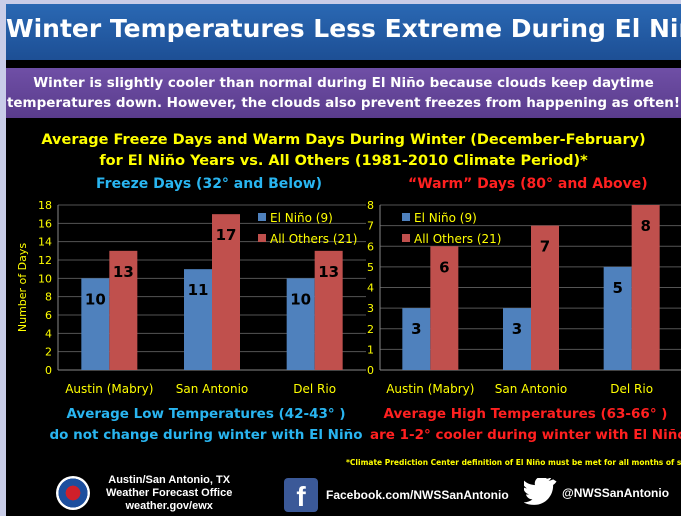  Describe the element at coordinates (301, 218) in the screenshot. I see `freeze-legend-label: El Niño (9)` at that location.